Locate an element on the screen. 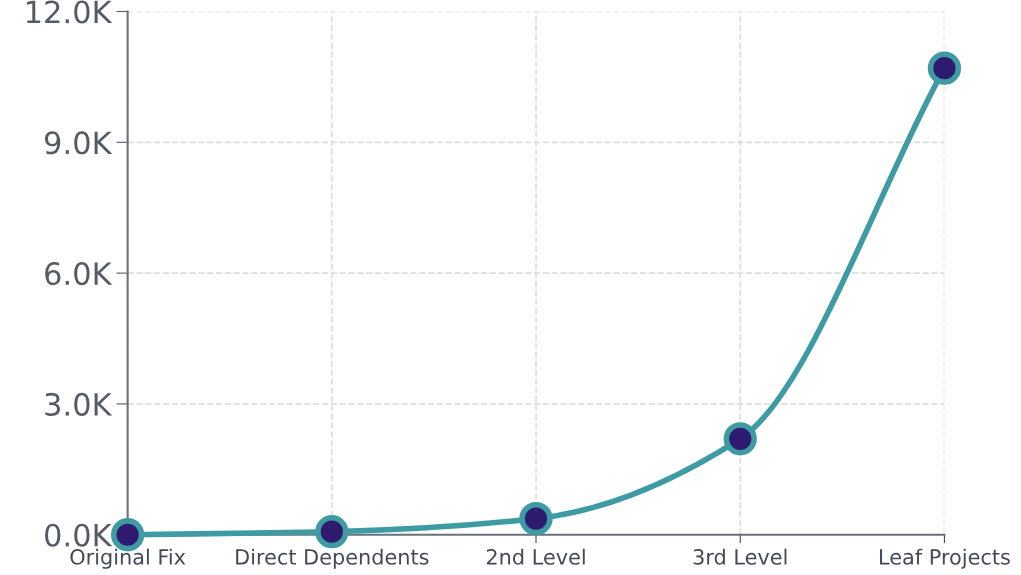 The width and height of the screenshot is (1021, 575). y-tick-label: 0.0K is located at coordinates (79, 535).